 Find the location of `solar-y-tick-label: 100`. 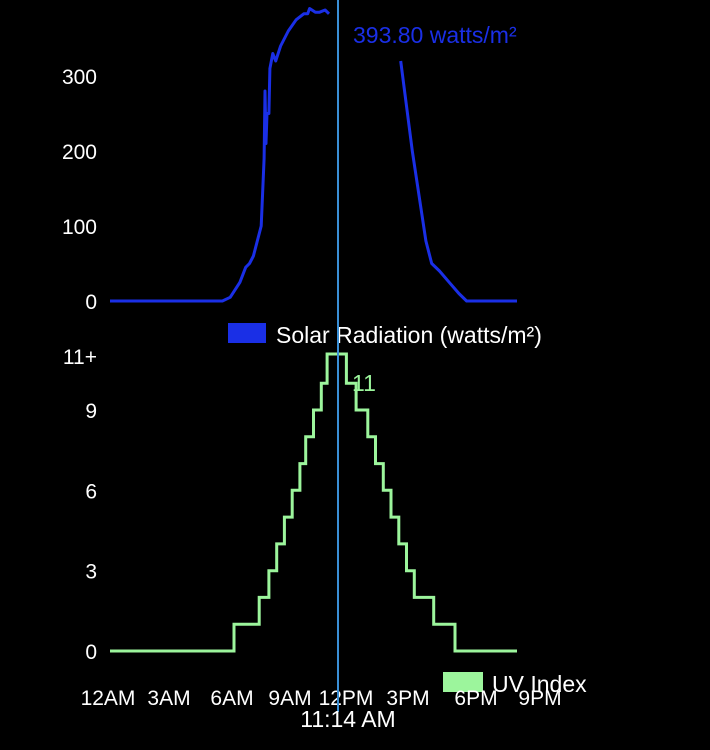

solar-y-tick-label: 100 is located at coordinates (79, 227).